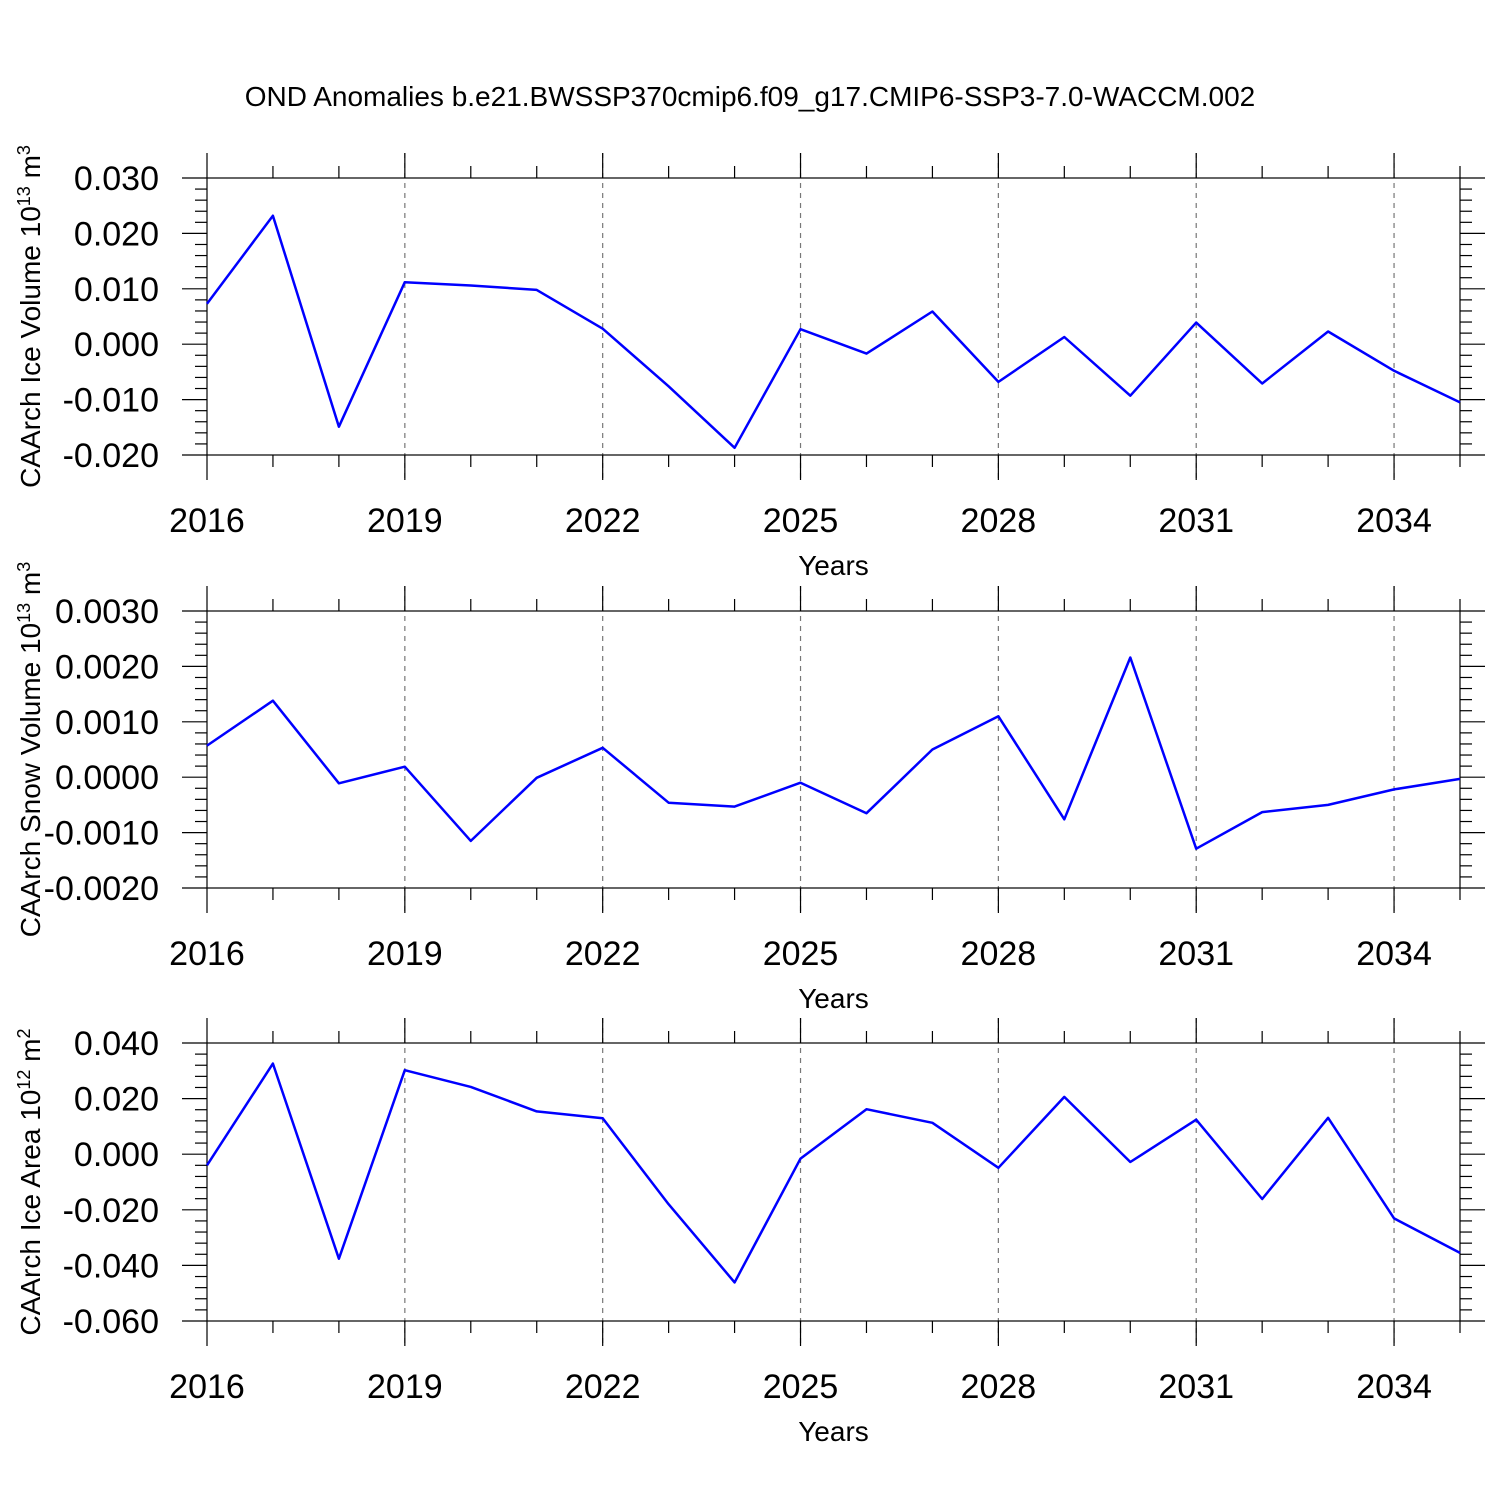 The height and width of the screenshot is (1500, 1500). Describe the element at coordinates (101, 889) in the screenshot. I see `y-tick-label: -0.0020` at that location.